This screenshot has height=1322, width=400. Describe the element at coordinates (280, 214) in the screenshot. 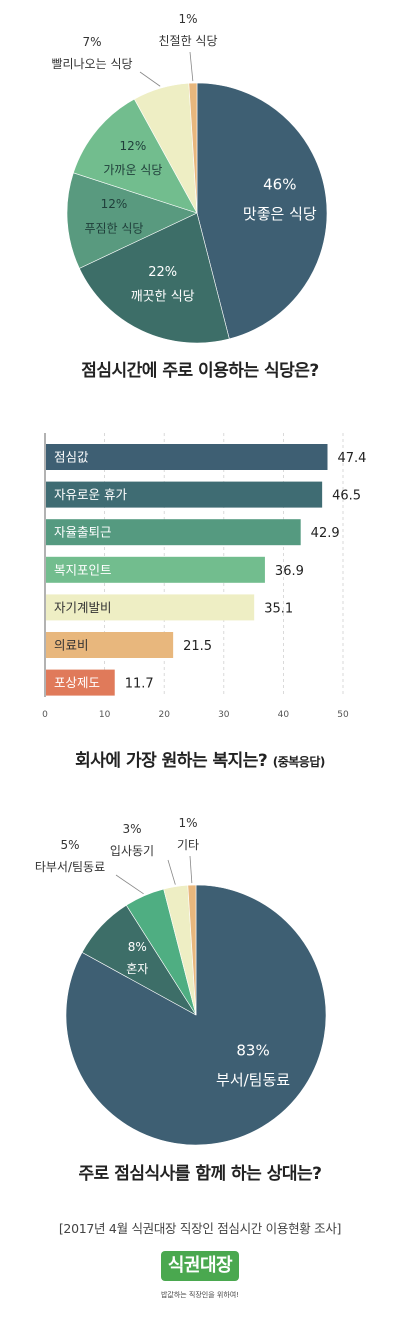

I see `restaurant-name-label-0: 맛좋은 식당` at that location.